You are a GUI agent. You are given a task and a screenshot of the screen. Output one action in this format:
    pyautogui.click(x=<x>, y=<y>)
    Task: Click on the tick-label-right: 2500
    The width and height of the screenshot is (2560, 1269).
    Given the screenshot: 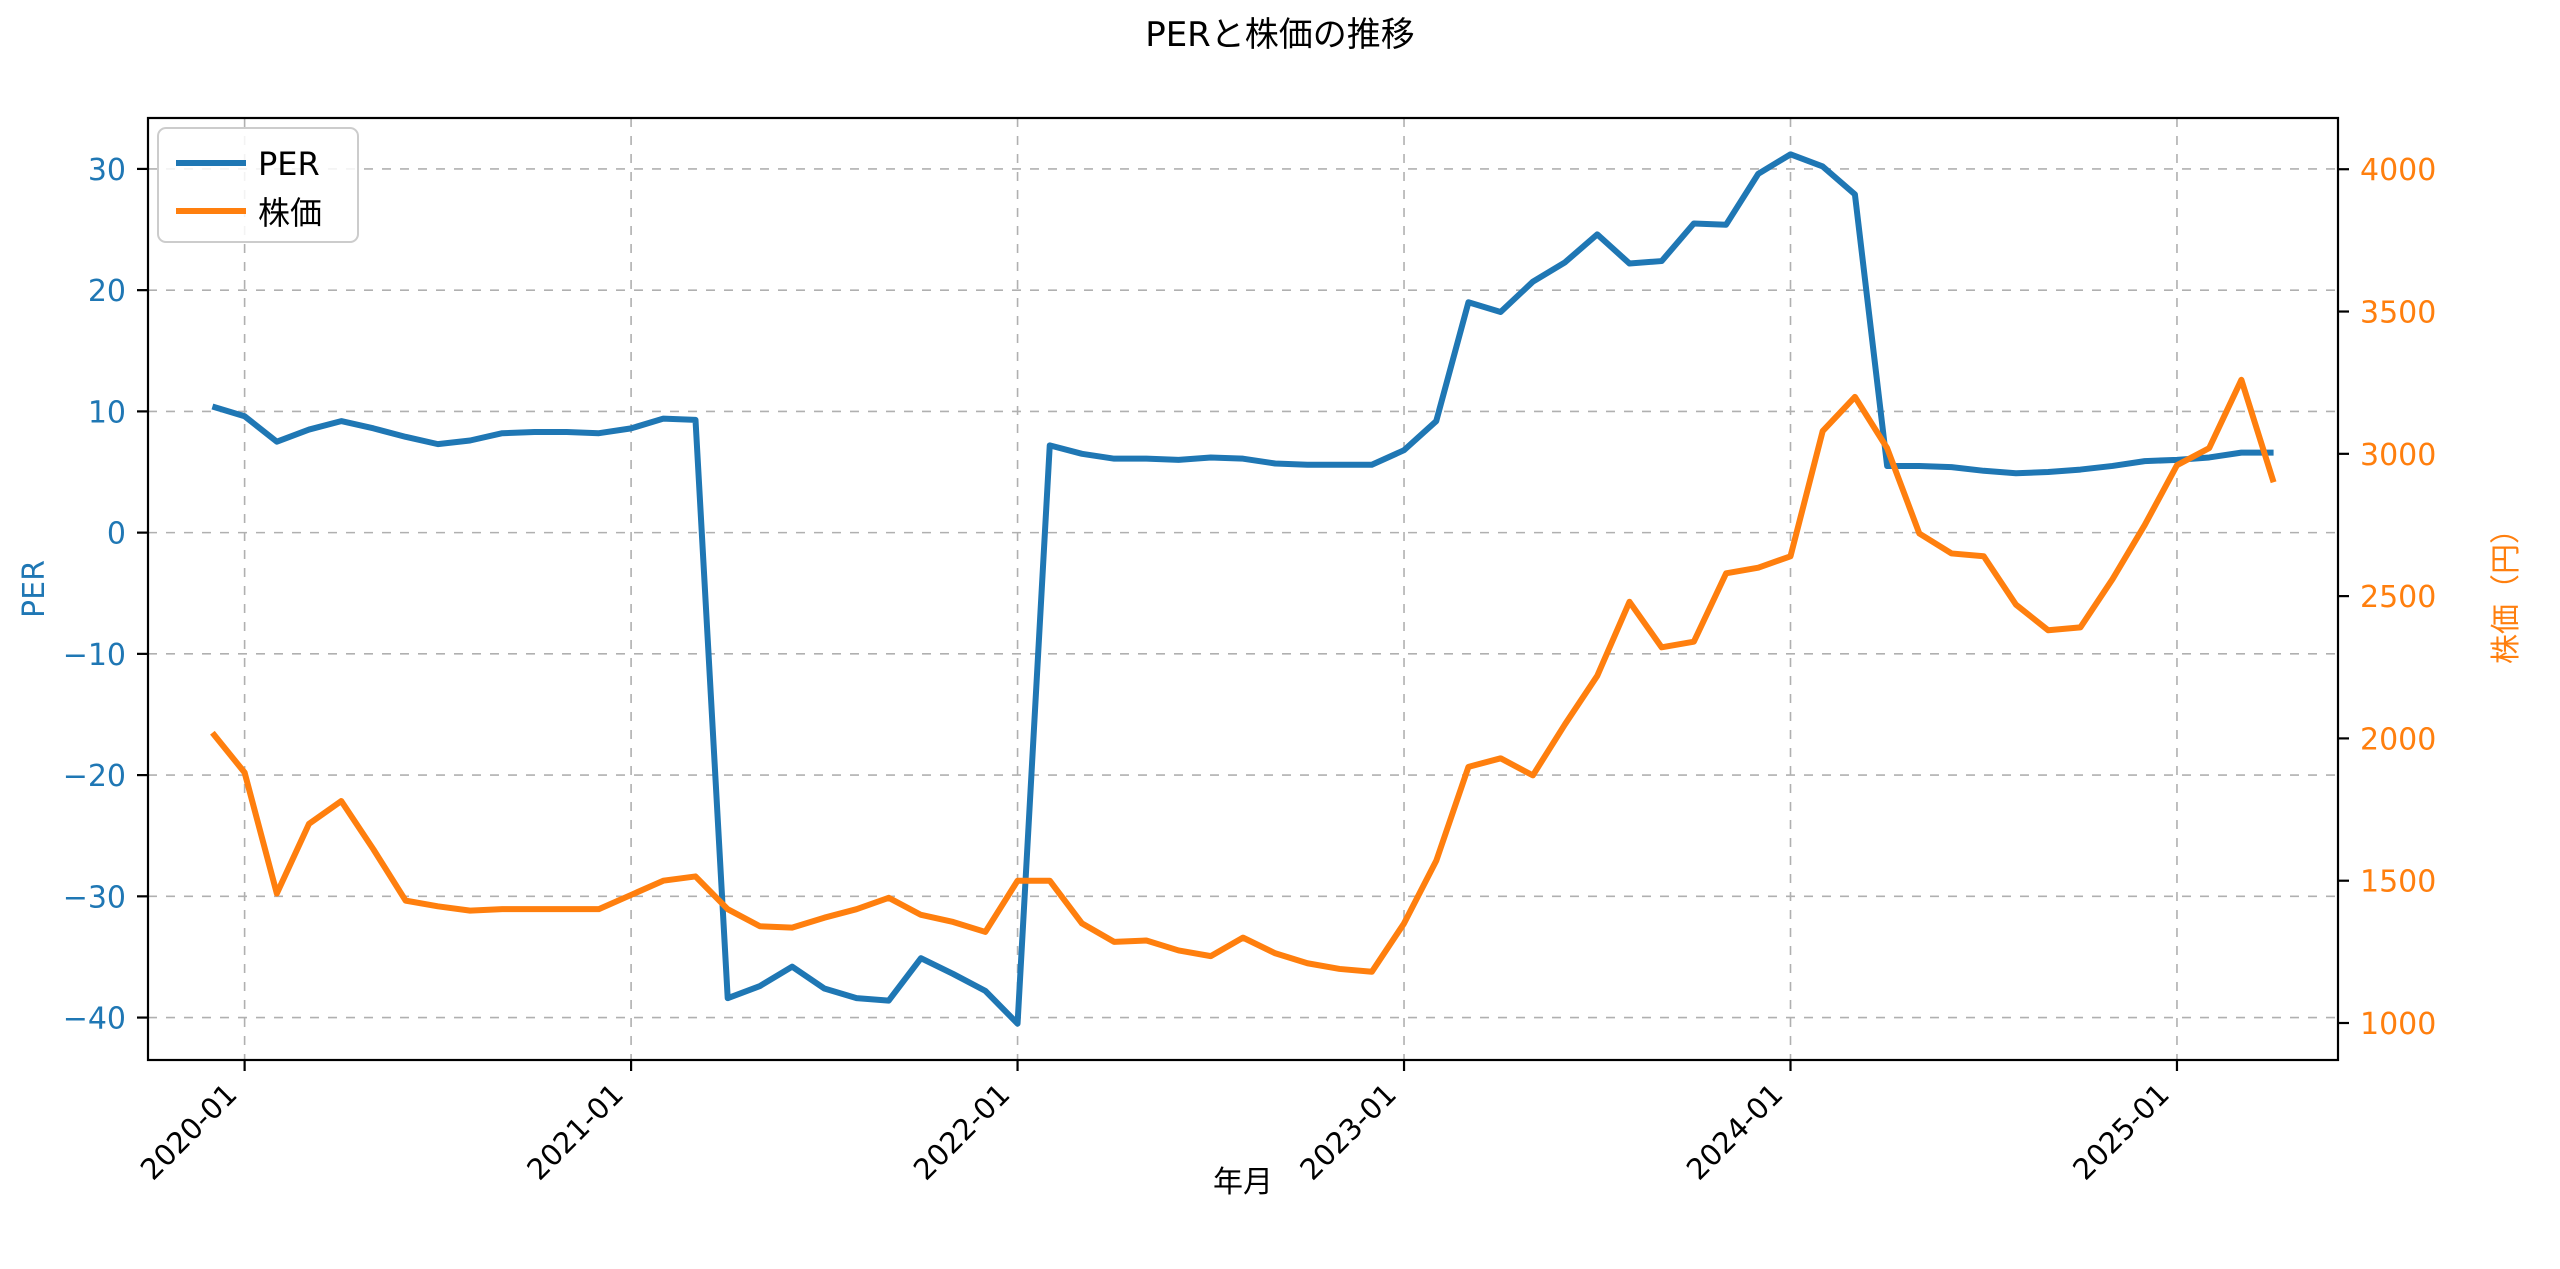 What is the action you would take?
    pyautogui.click(x=2398, y=597)
    